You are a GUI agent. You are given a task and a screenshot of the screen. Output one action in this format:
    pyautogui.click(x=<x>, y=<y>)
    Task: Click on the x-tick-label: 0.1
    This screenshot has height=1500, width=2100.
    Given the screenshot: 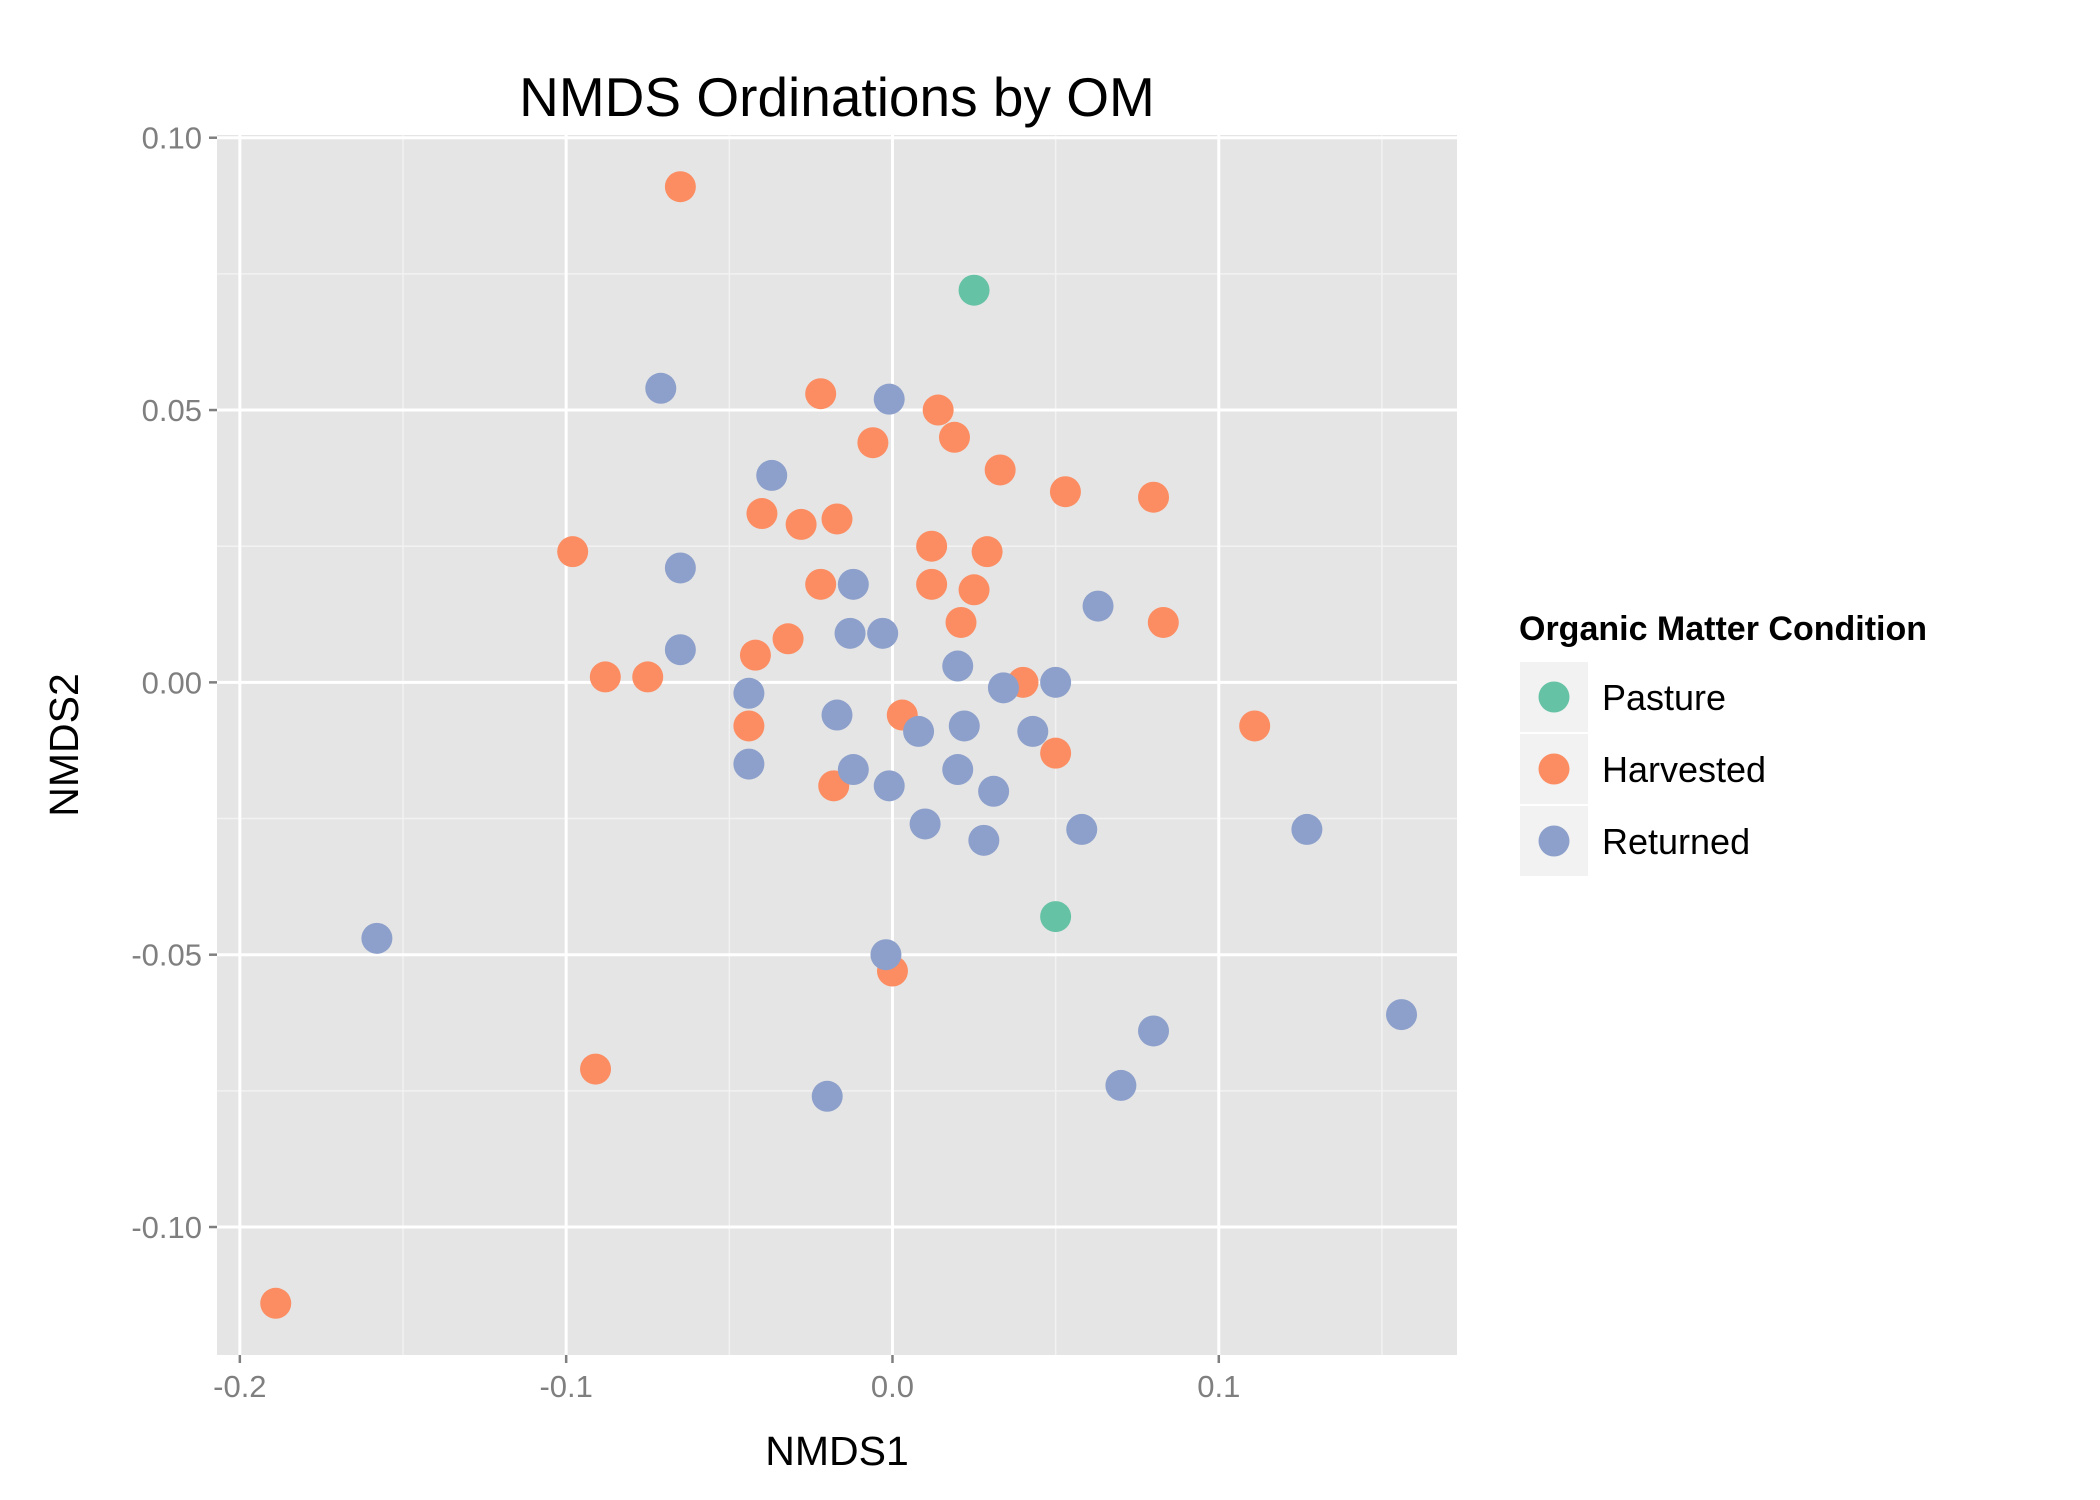 What is the action you would take?
    pyautogui.click(x=1218, y=1386)
    